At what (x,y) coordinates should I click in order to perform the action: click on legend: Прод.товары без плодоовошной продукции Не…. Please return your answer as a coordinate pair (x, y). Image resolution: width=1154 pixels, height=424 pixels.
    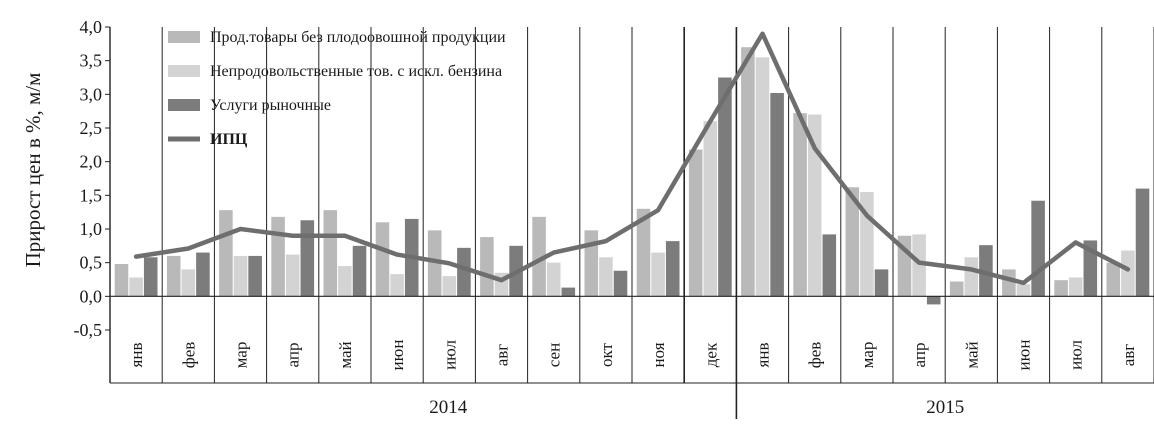
    Looking at the image, I should click on (337, 88).